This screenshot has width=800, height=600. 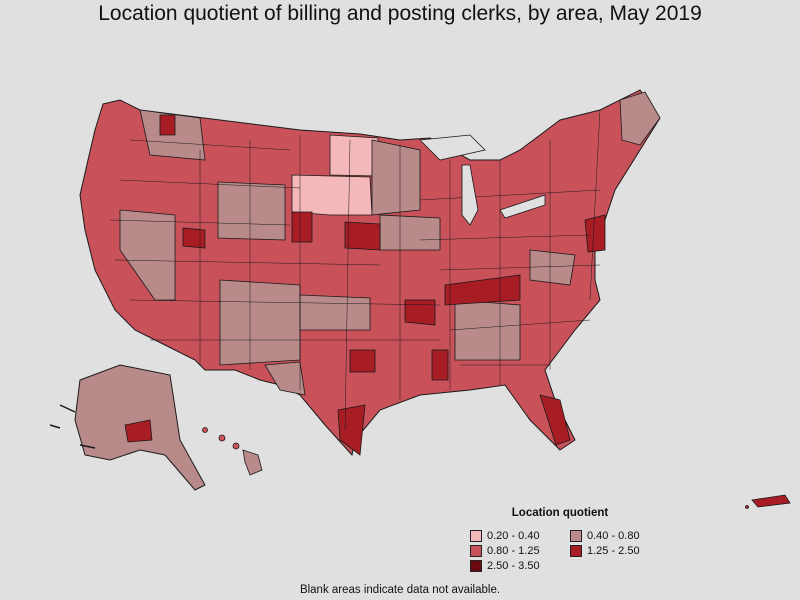 What do you see at coordinates (470, 195) in the screenshot?
I see `lake-michigan` at bounding box center [470, 195].